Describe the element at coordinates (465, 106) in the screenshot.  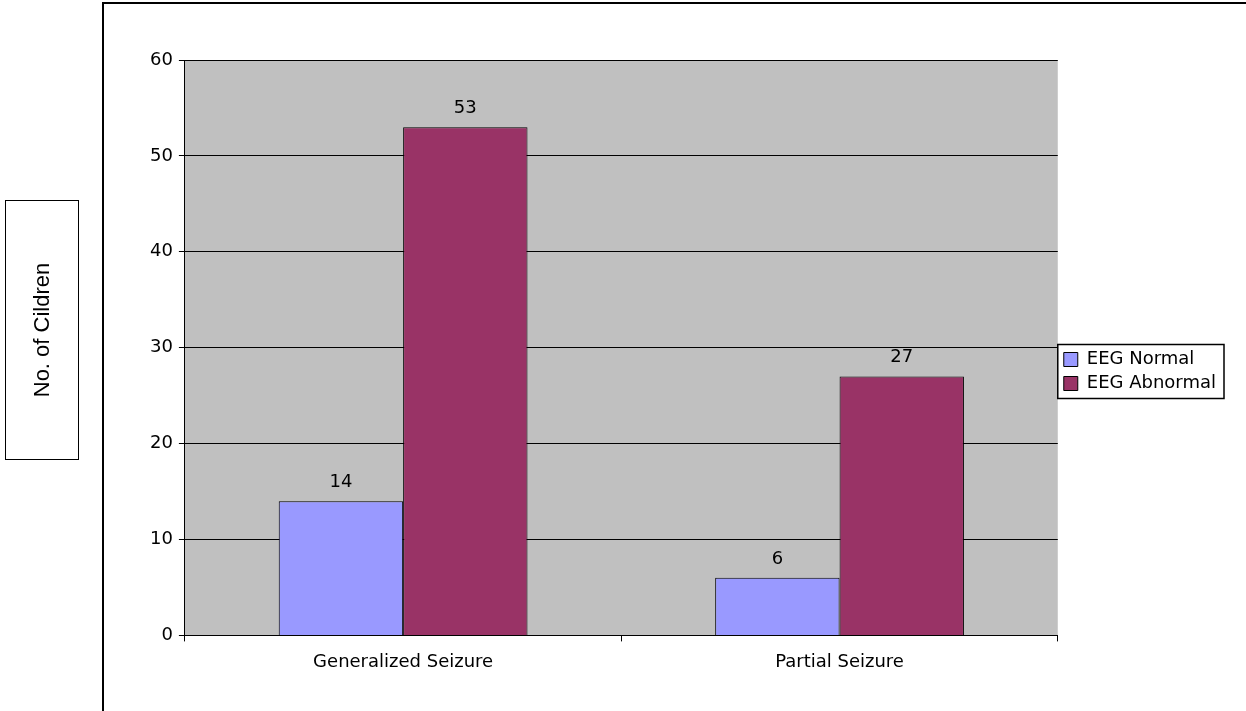
I see `data-label: 53` at that location.